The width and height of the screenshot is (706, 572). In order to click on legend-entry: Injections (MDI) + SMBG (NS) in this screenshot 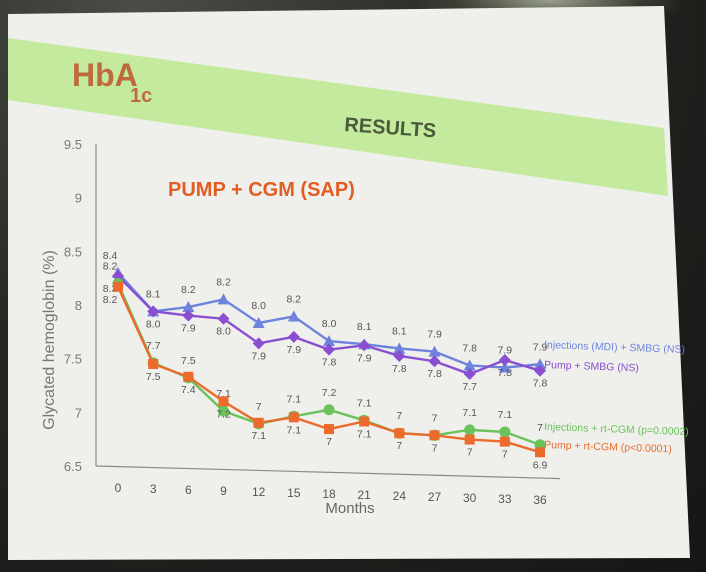, I will do `click(614, 347)`.